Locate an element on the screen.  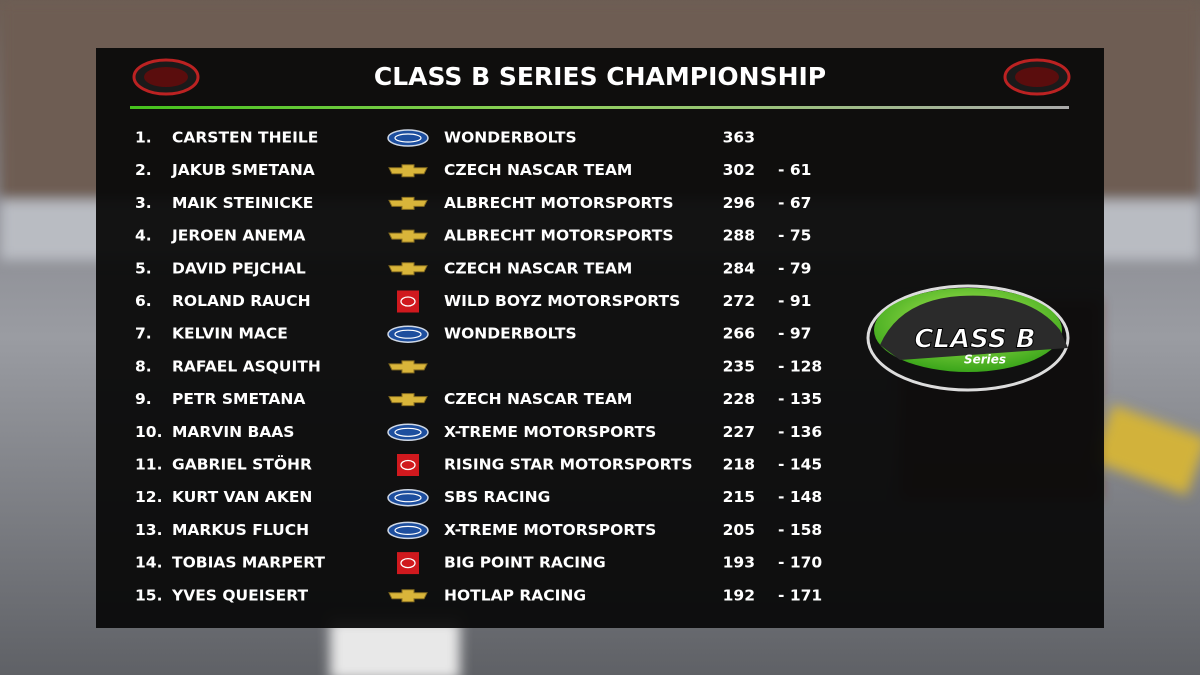
standings-row: 7. KELVIN MACE WONDERBOLTS 266 - 97 is located at coordinates (473, 334).